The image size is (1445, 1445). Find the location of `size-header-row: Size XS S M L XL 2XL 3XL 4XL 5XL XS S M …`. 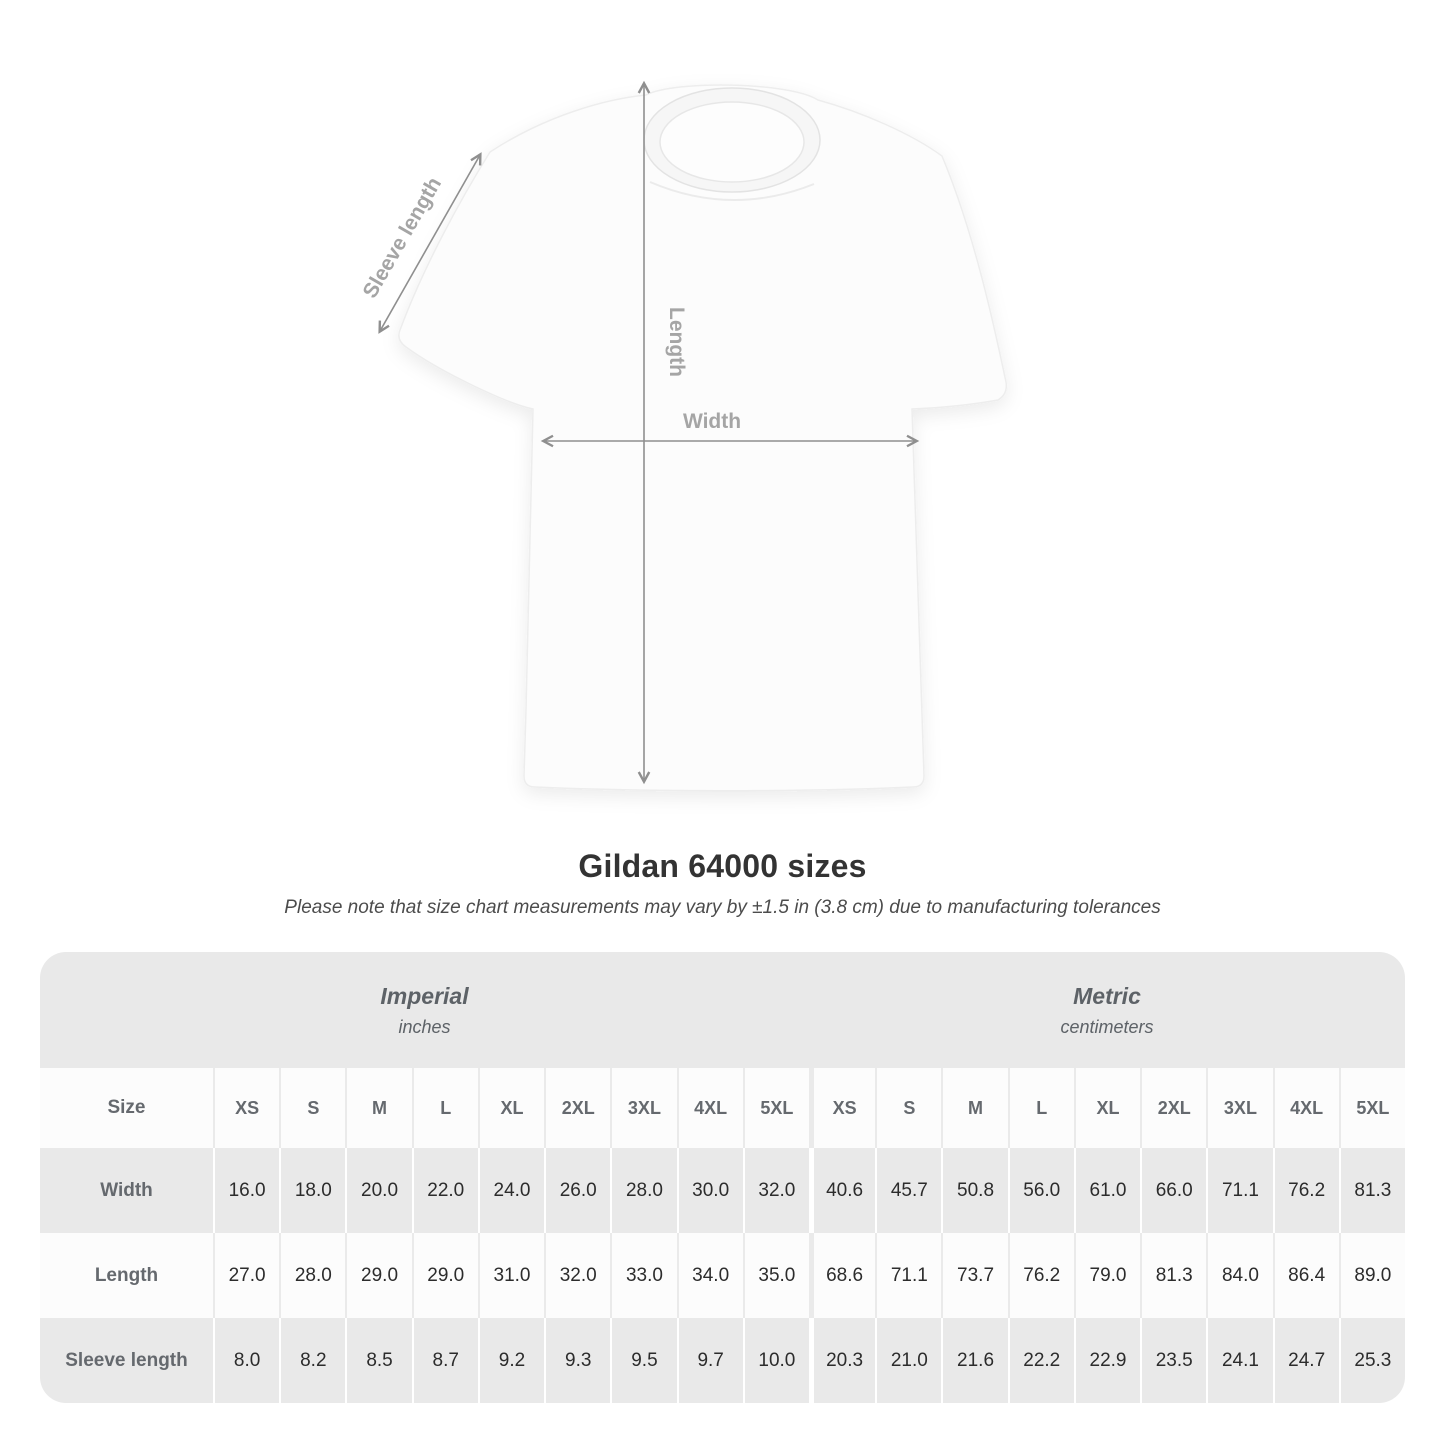

size-header-row: Size XS S M L XL 2XL 3XL 4XL 5XL XS S M … is located at coordinates (722, 1108).